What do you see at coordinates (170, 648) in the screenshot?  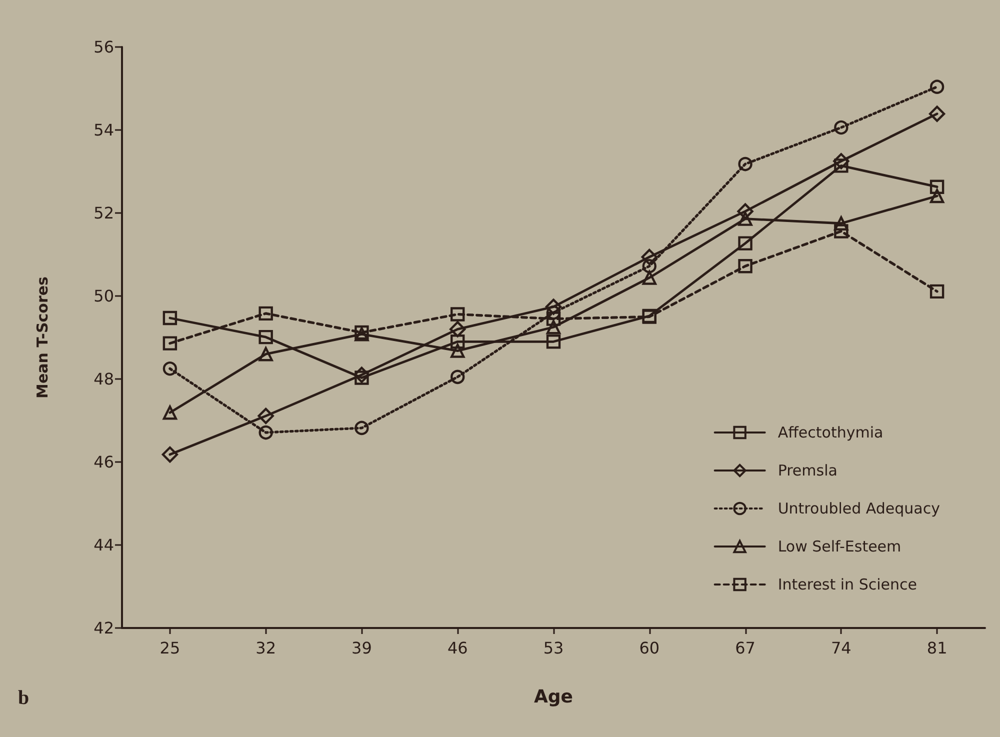 I see `x-tick-label: 25` at bounding box center [170, 648].